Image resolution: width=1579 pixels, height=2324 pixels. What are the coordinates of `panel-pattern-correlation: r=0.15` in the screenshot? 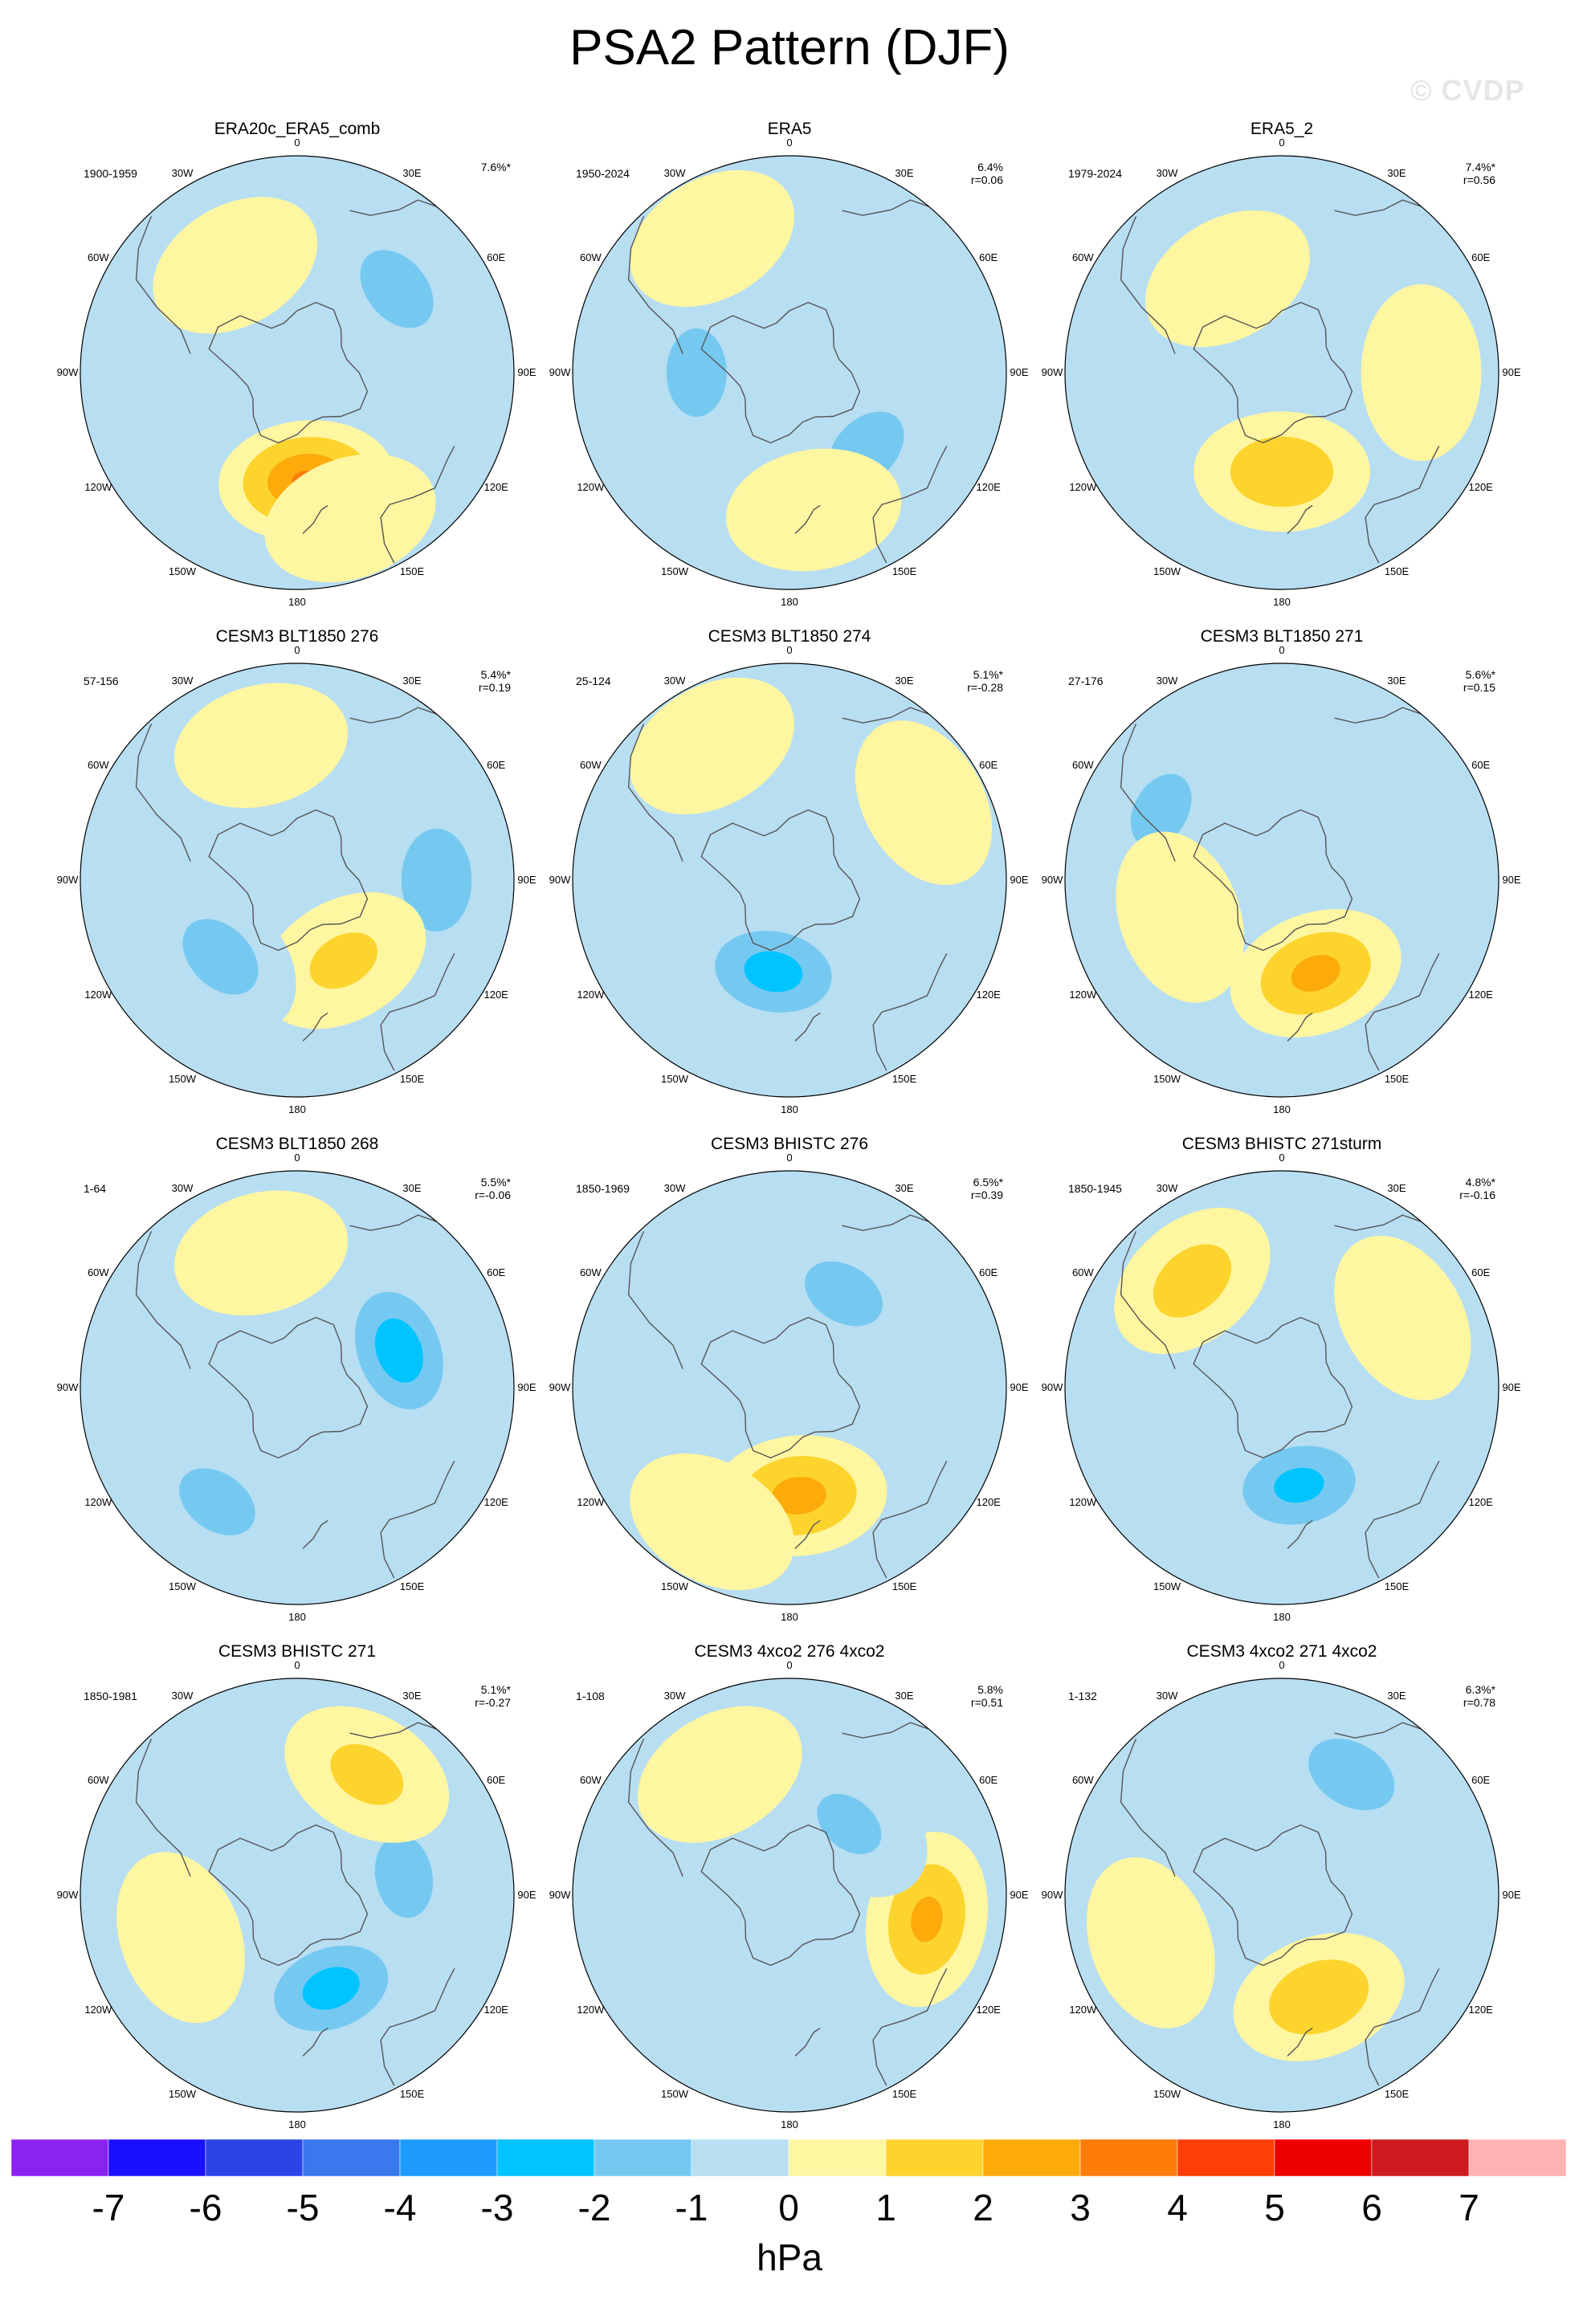 It's located at (1479, 687).